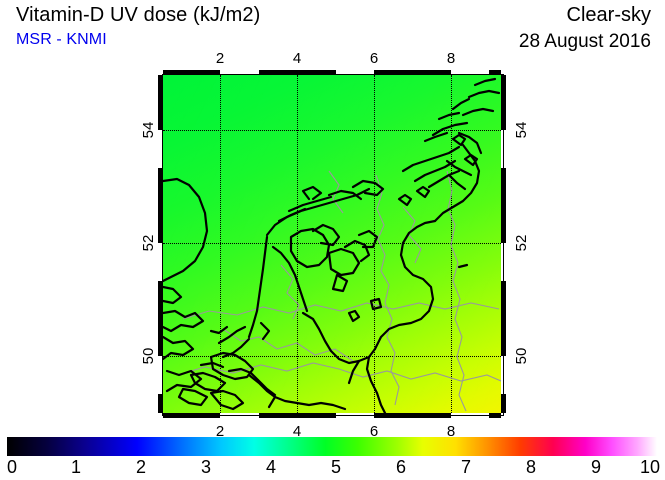 This screenshot has height=480, width=665. I want to click on date-label: 28 August 2016, so click(584, 41).